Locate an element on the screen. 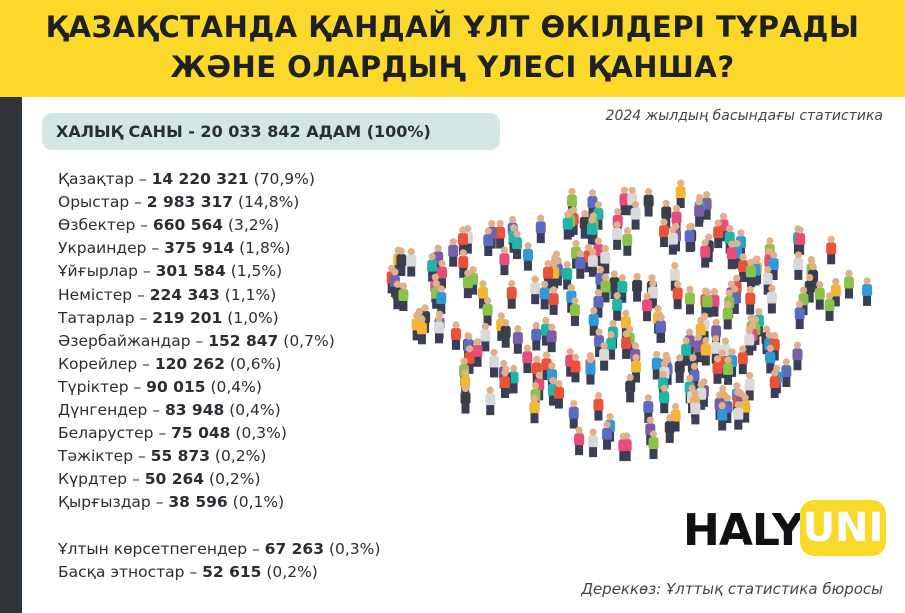  group-name: Қазақтар – is located at coordinates (102, 179).